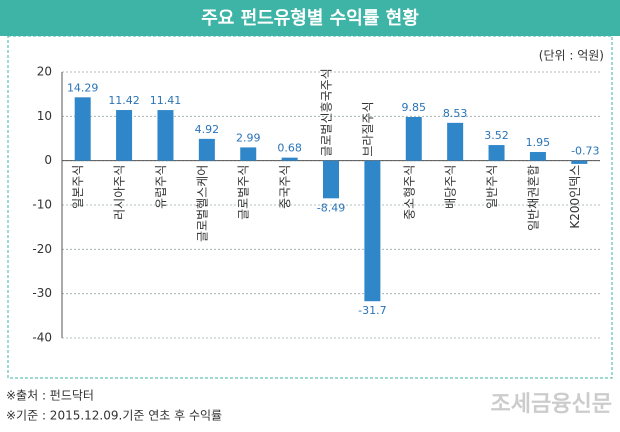 Image resolution: width=620 pixels, height=432 pixels. I want to click on value-label: 2.99, so click(248, 137).